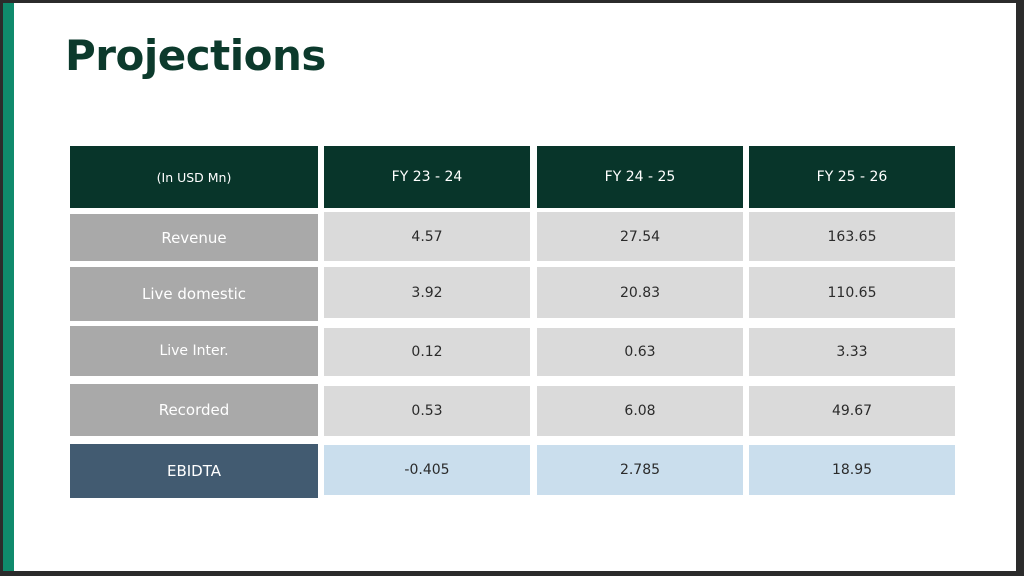 This screenshot has height=576, width=1024. I want to click on header-fy-25-26: FY 25 - 26, so click(852, 177).